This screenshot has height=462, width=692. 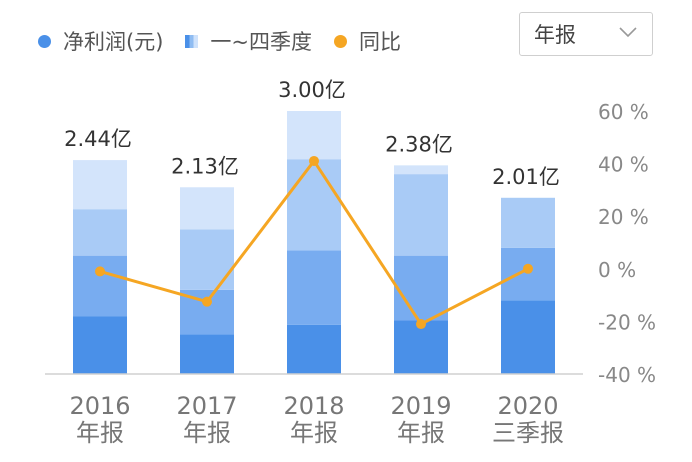 I want to click on legend-yoy-label: 同比, so click(x=380, y=42).